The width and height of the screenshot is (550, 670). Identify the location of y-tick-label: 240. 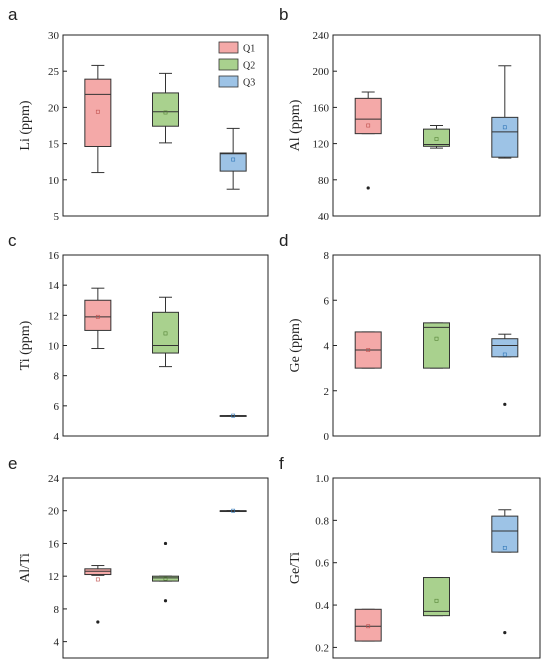
(321, 36).